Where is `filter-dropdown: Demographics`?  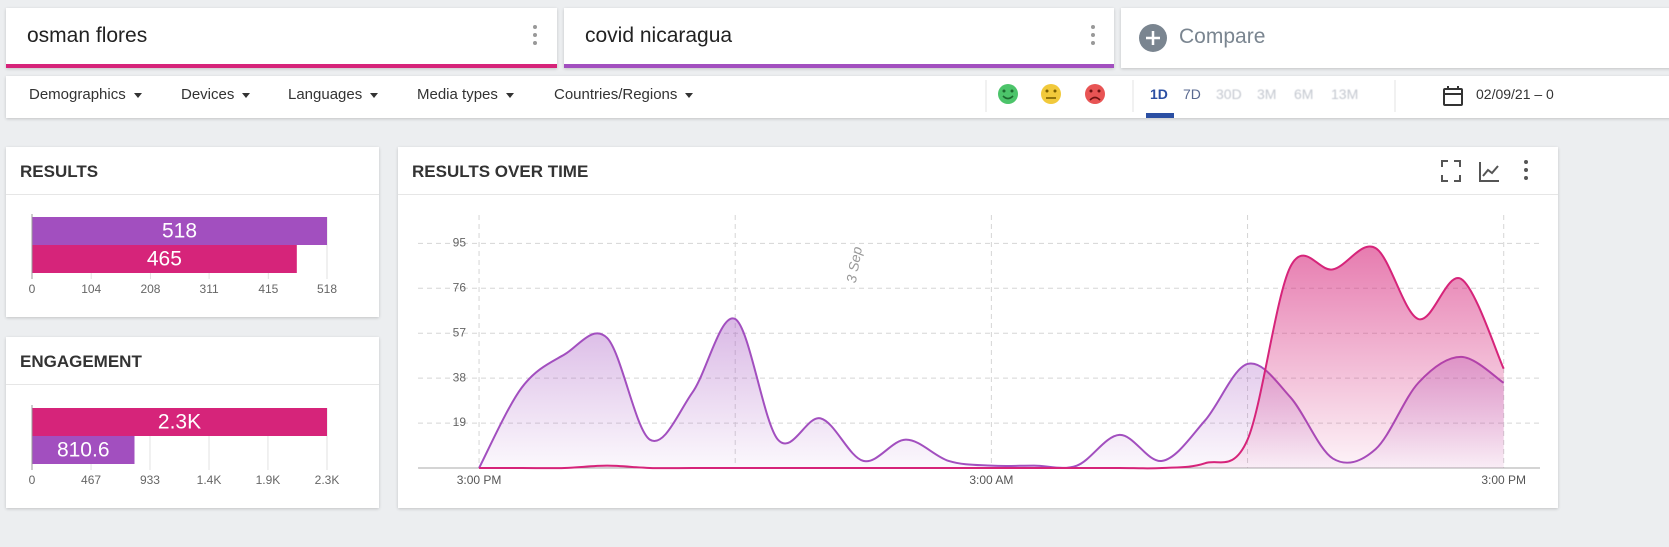
filter-dropdown: Demographics is located at coordinates (85, 94).